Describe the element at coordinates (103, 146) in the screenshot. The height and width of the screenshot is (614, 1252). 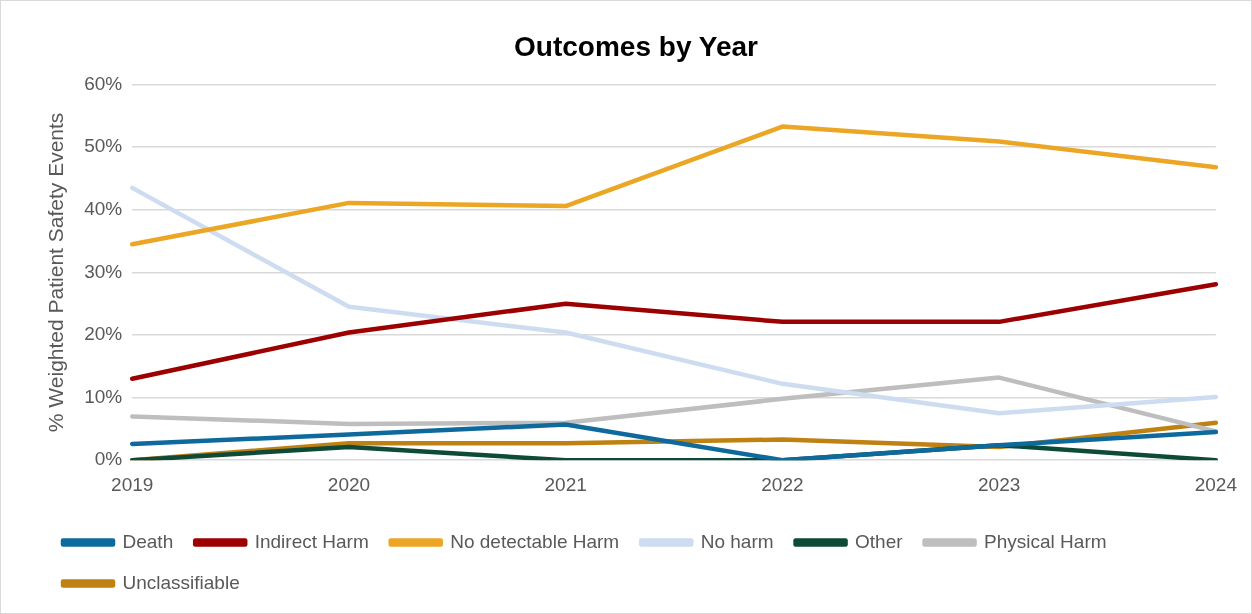
I see `y-tick-label: 50%` at that location.